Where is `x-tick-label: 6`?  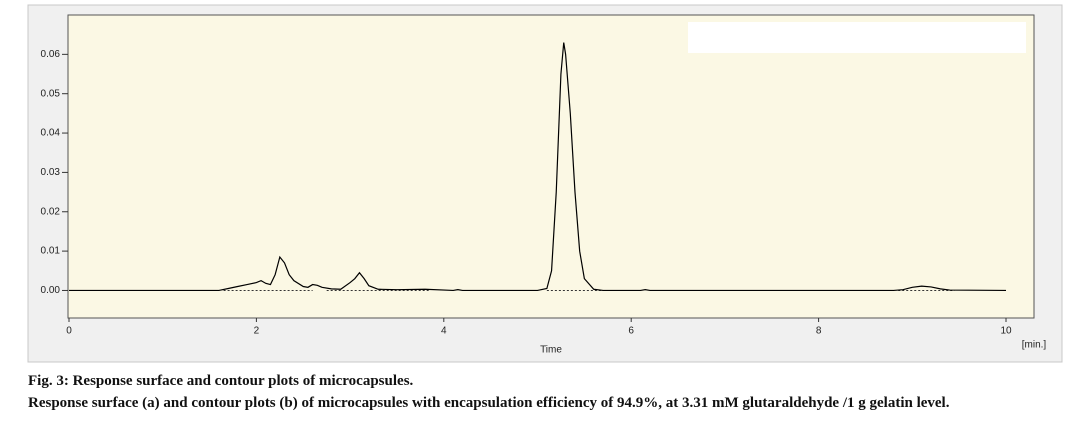
x-tick-label: 6 is located at coordinates (631, 331).